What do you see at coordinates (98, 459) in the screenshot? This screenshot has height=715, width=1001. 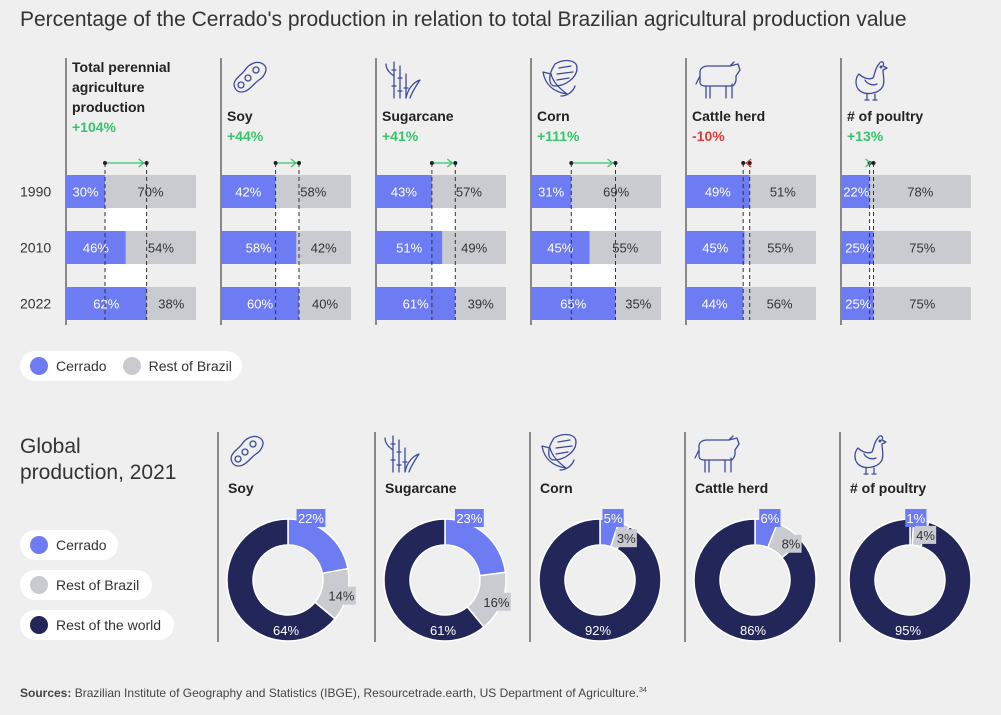 I see `global-title: Global production, 2021` at bounding box center [98, 459].